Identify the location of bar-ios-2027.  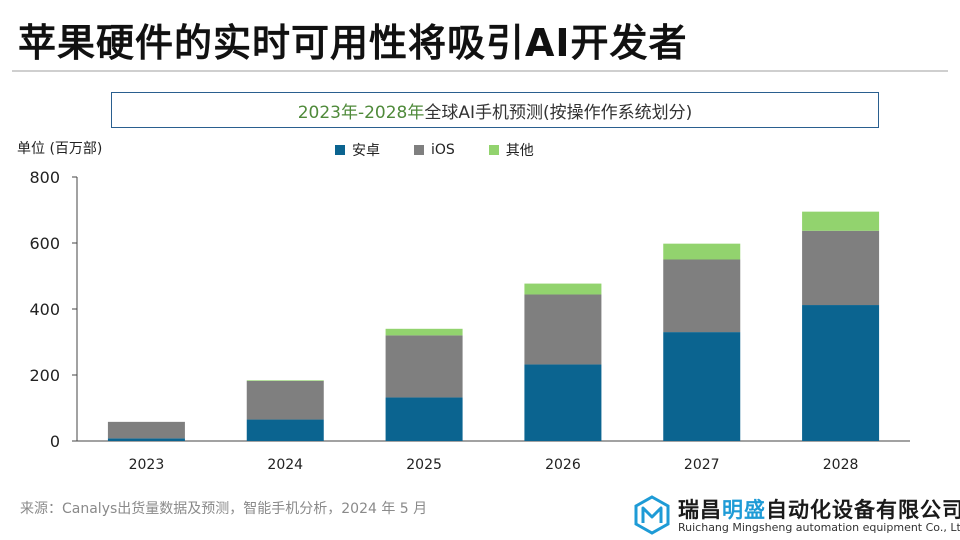
(702, 296).